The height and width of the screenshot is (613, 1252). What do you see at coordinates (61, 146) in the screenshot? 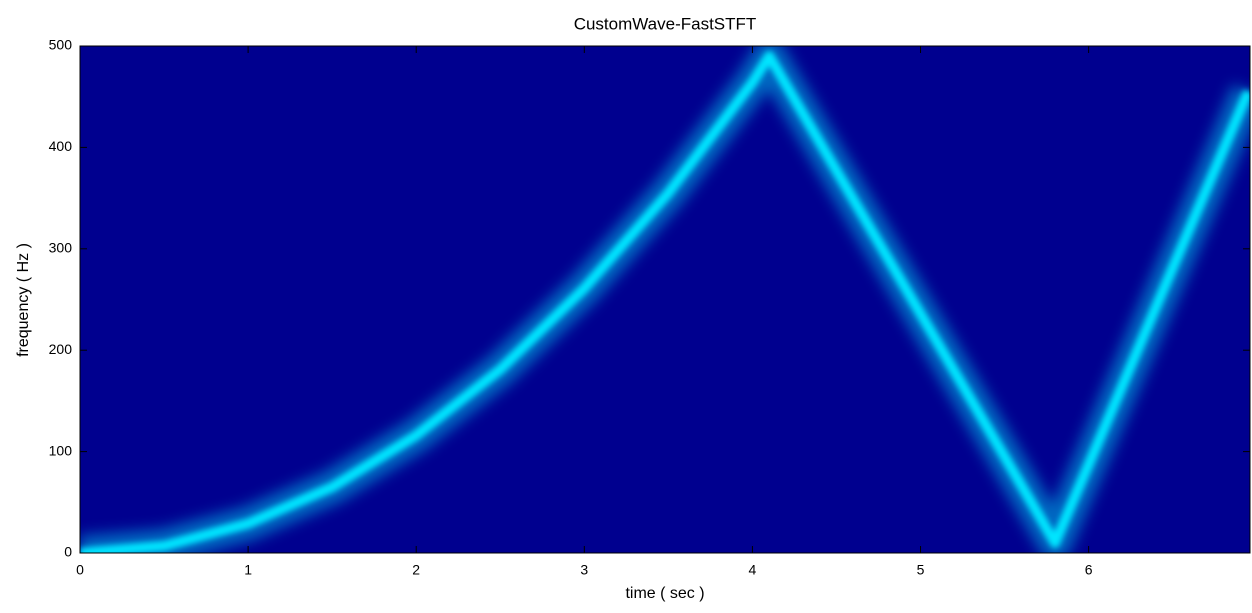
I see `y-tick-label: 400` at bounding box center [61, 146].